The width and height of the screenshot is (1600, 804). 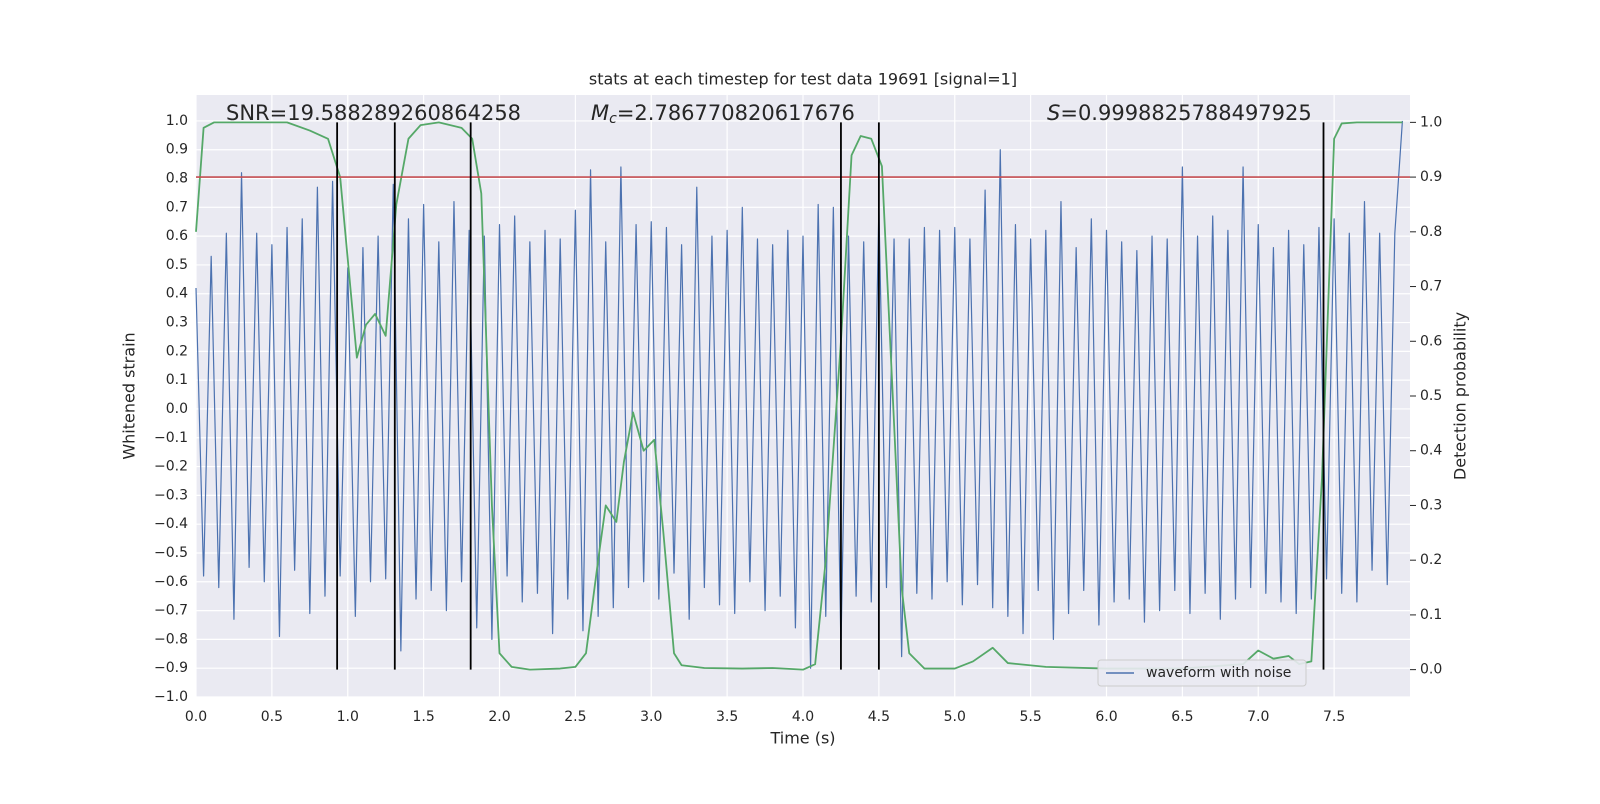 I want to click on y-tick-label: −0.4, so click(x=171, y=524).